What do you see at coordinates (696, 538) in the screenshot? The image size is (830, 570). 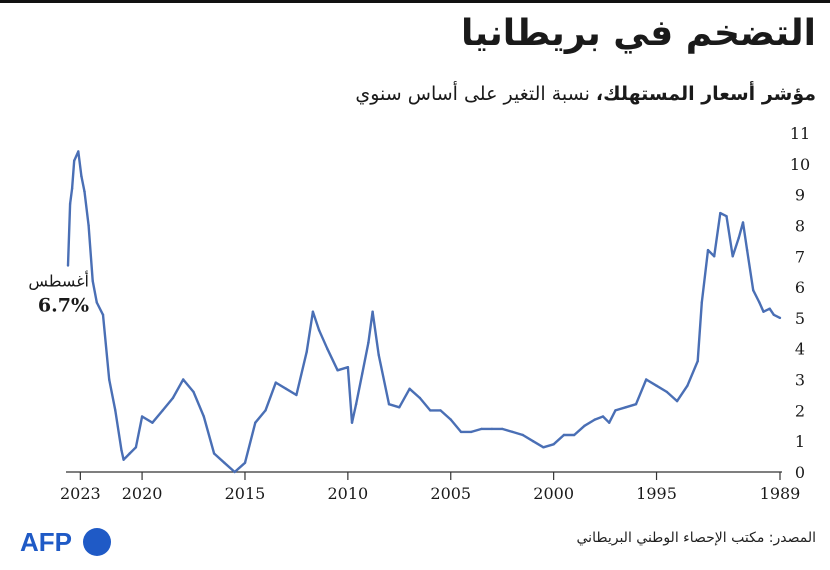 I see `source-note: المصدر: مكتب الإحصاء الوطني البريطاني` at bounding box center [696, 538].